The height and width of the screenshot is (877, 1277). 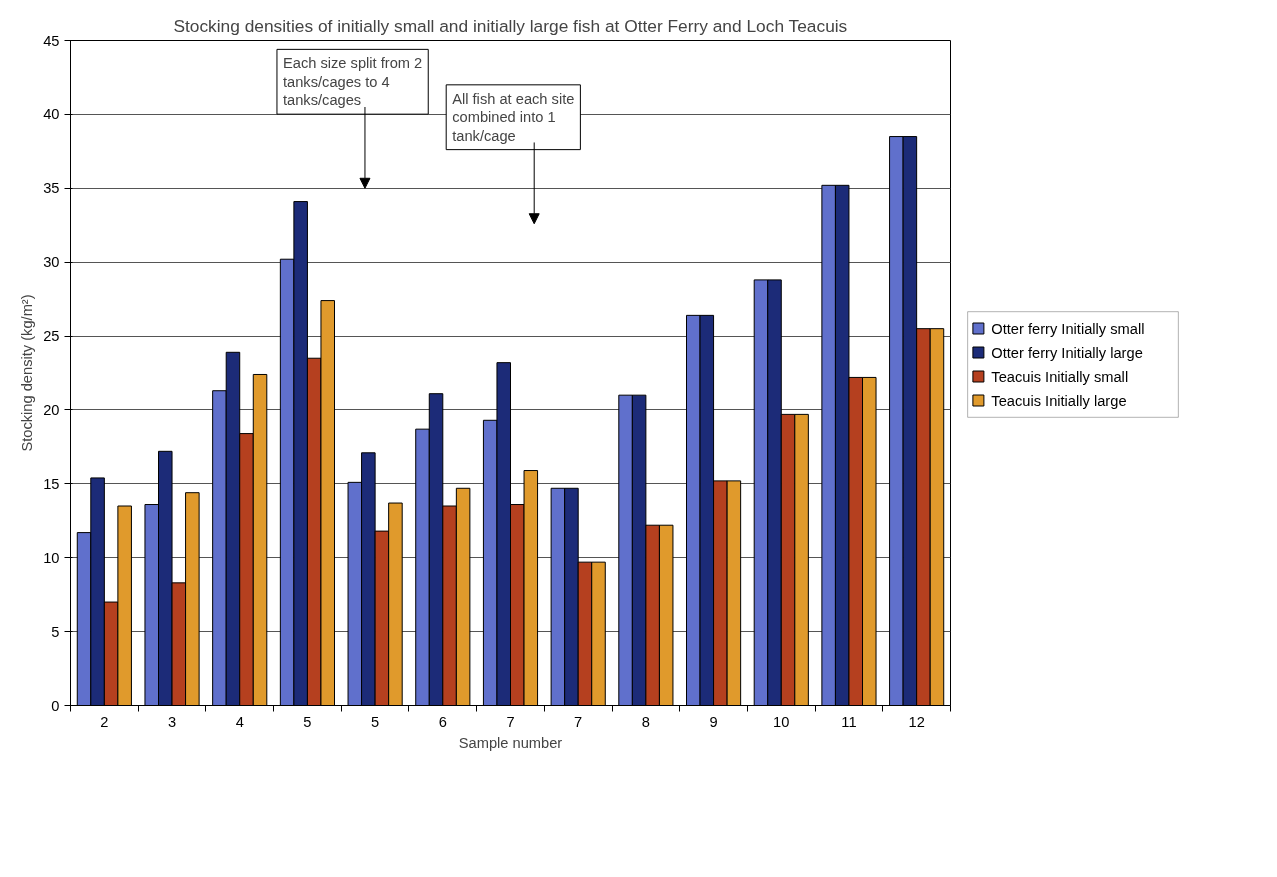 What do you see at coordinates (1060, 376) in the screenshot?
I see `legend-label: Teacuis Initially small` at bounding box center [1060, 376].